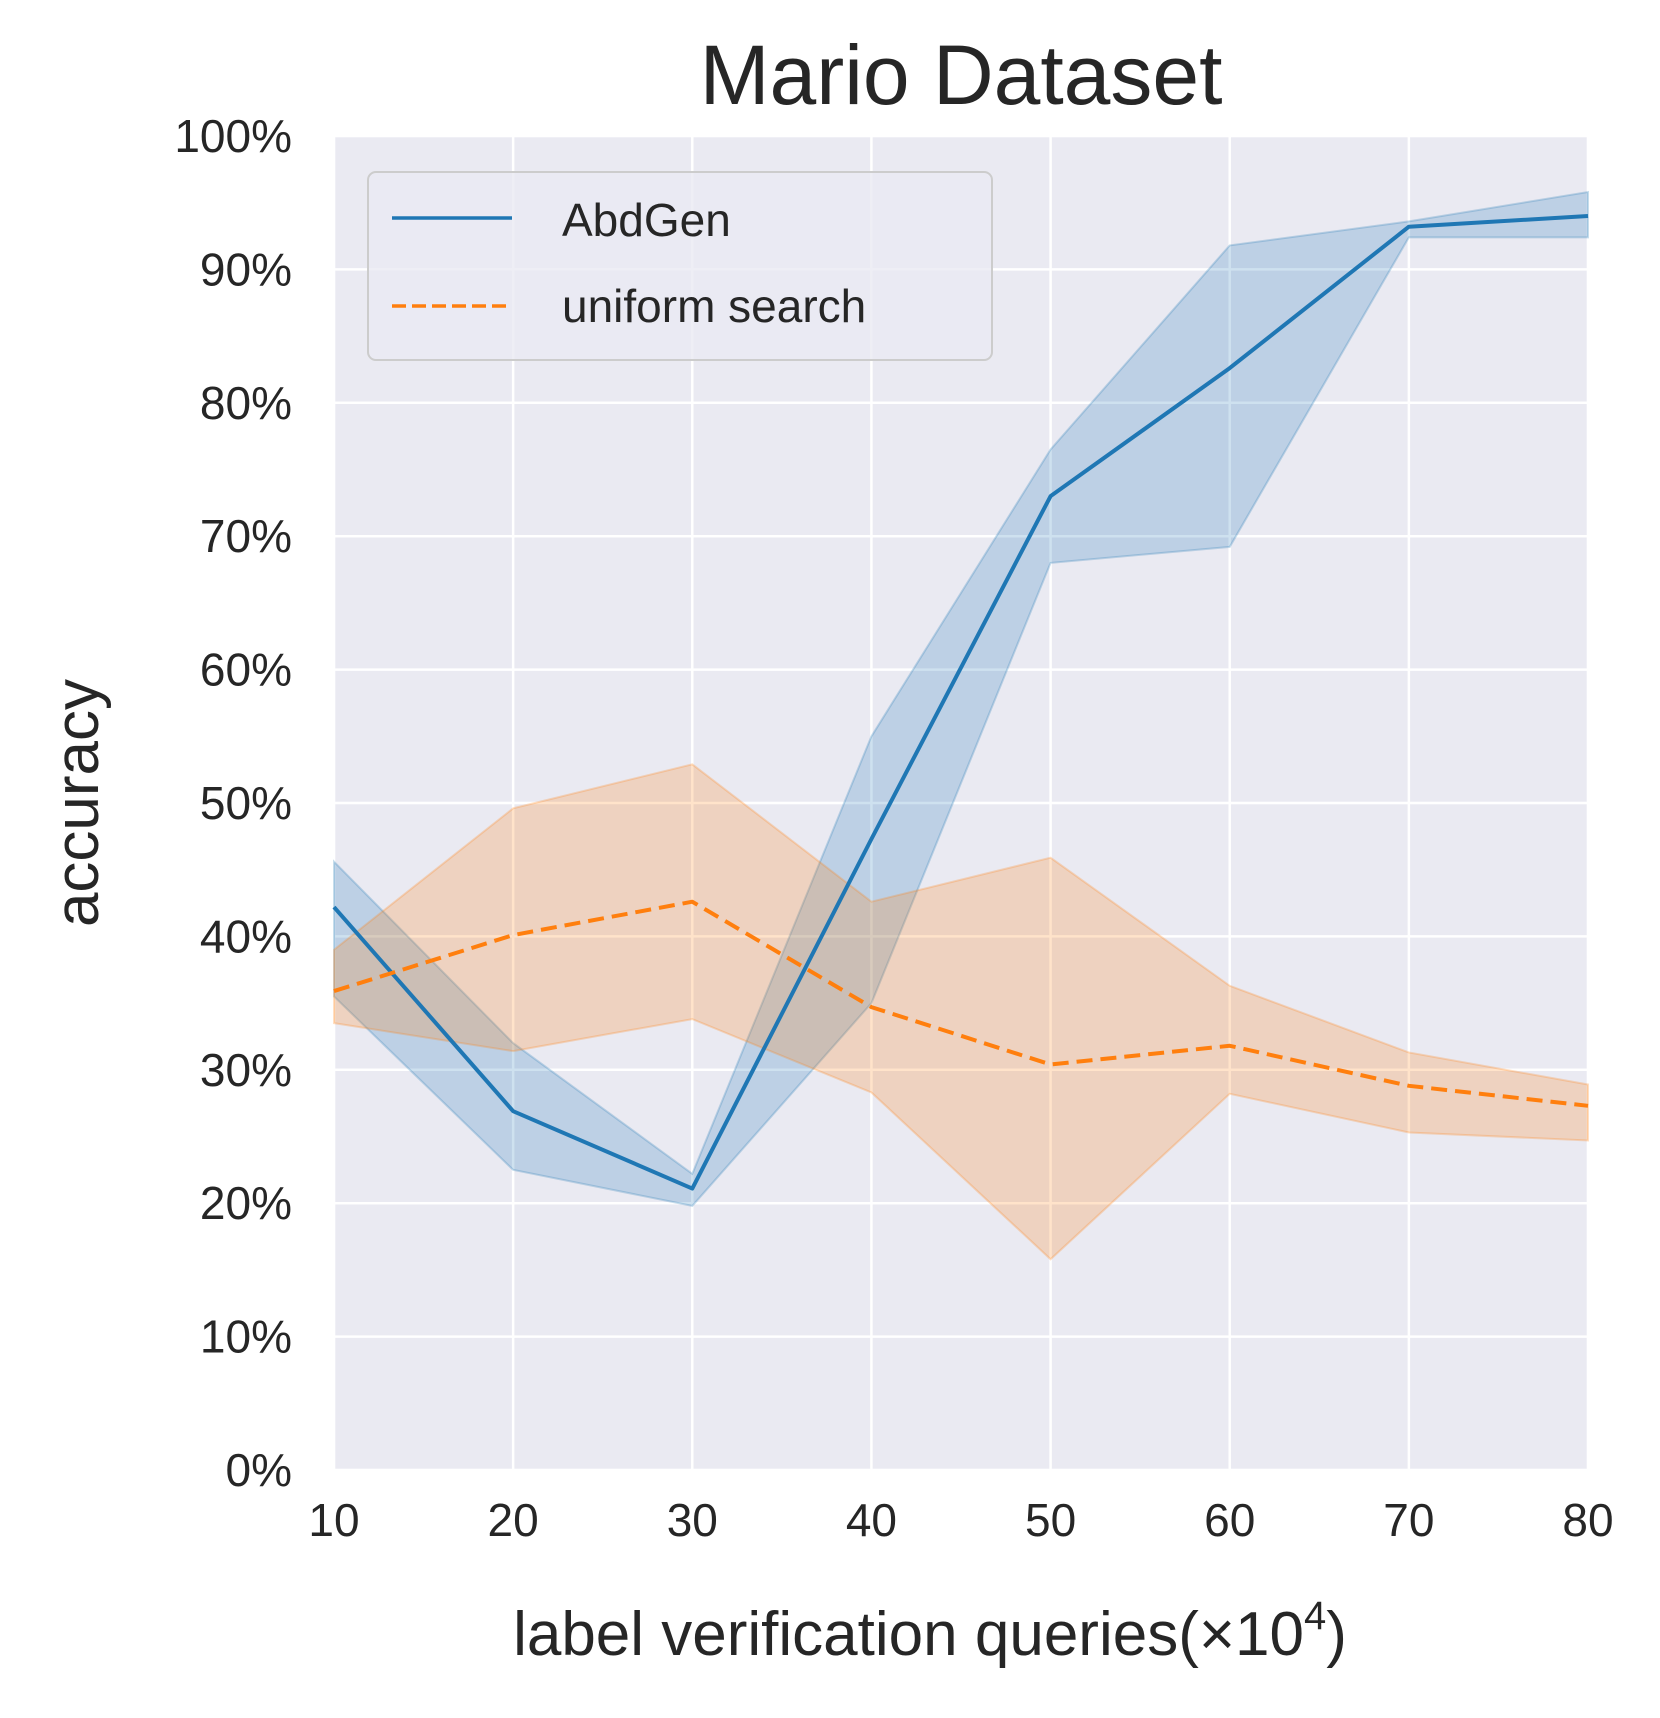 Image resolution: width=1660 pixels, height=1718 pixels. What do you see at coordinates (1408, 1520) in the screenshot?
I see `x-tick-label: 70` at bounding box center [1408, 1520].